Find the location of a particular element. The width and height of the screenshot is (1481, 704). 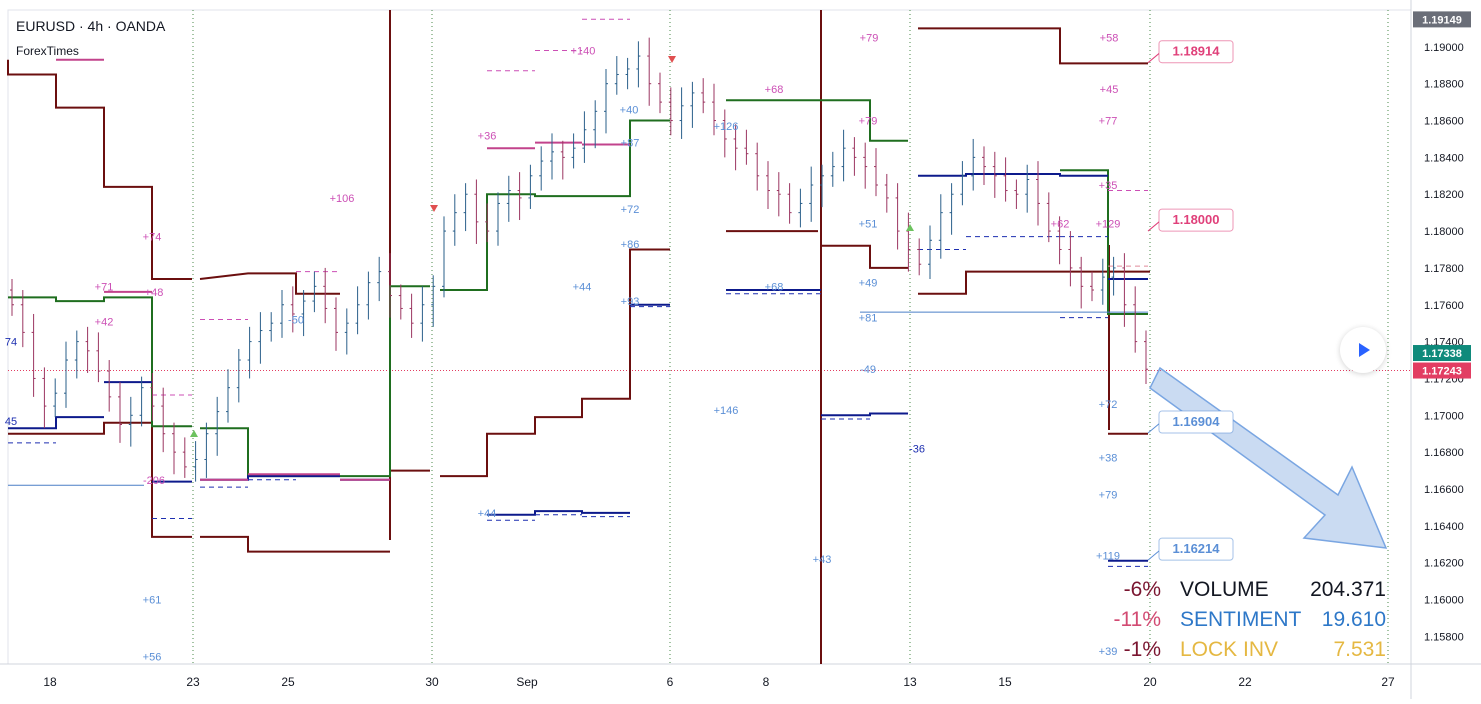

level-callout-label: 1.18000 is located at coordinates (1196, 219).